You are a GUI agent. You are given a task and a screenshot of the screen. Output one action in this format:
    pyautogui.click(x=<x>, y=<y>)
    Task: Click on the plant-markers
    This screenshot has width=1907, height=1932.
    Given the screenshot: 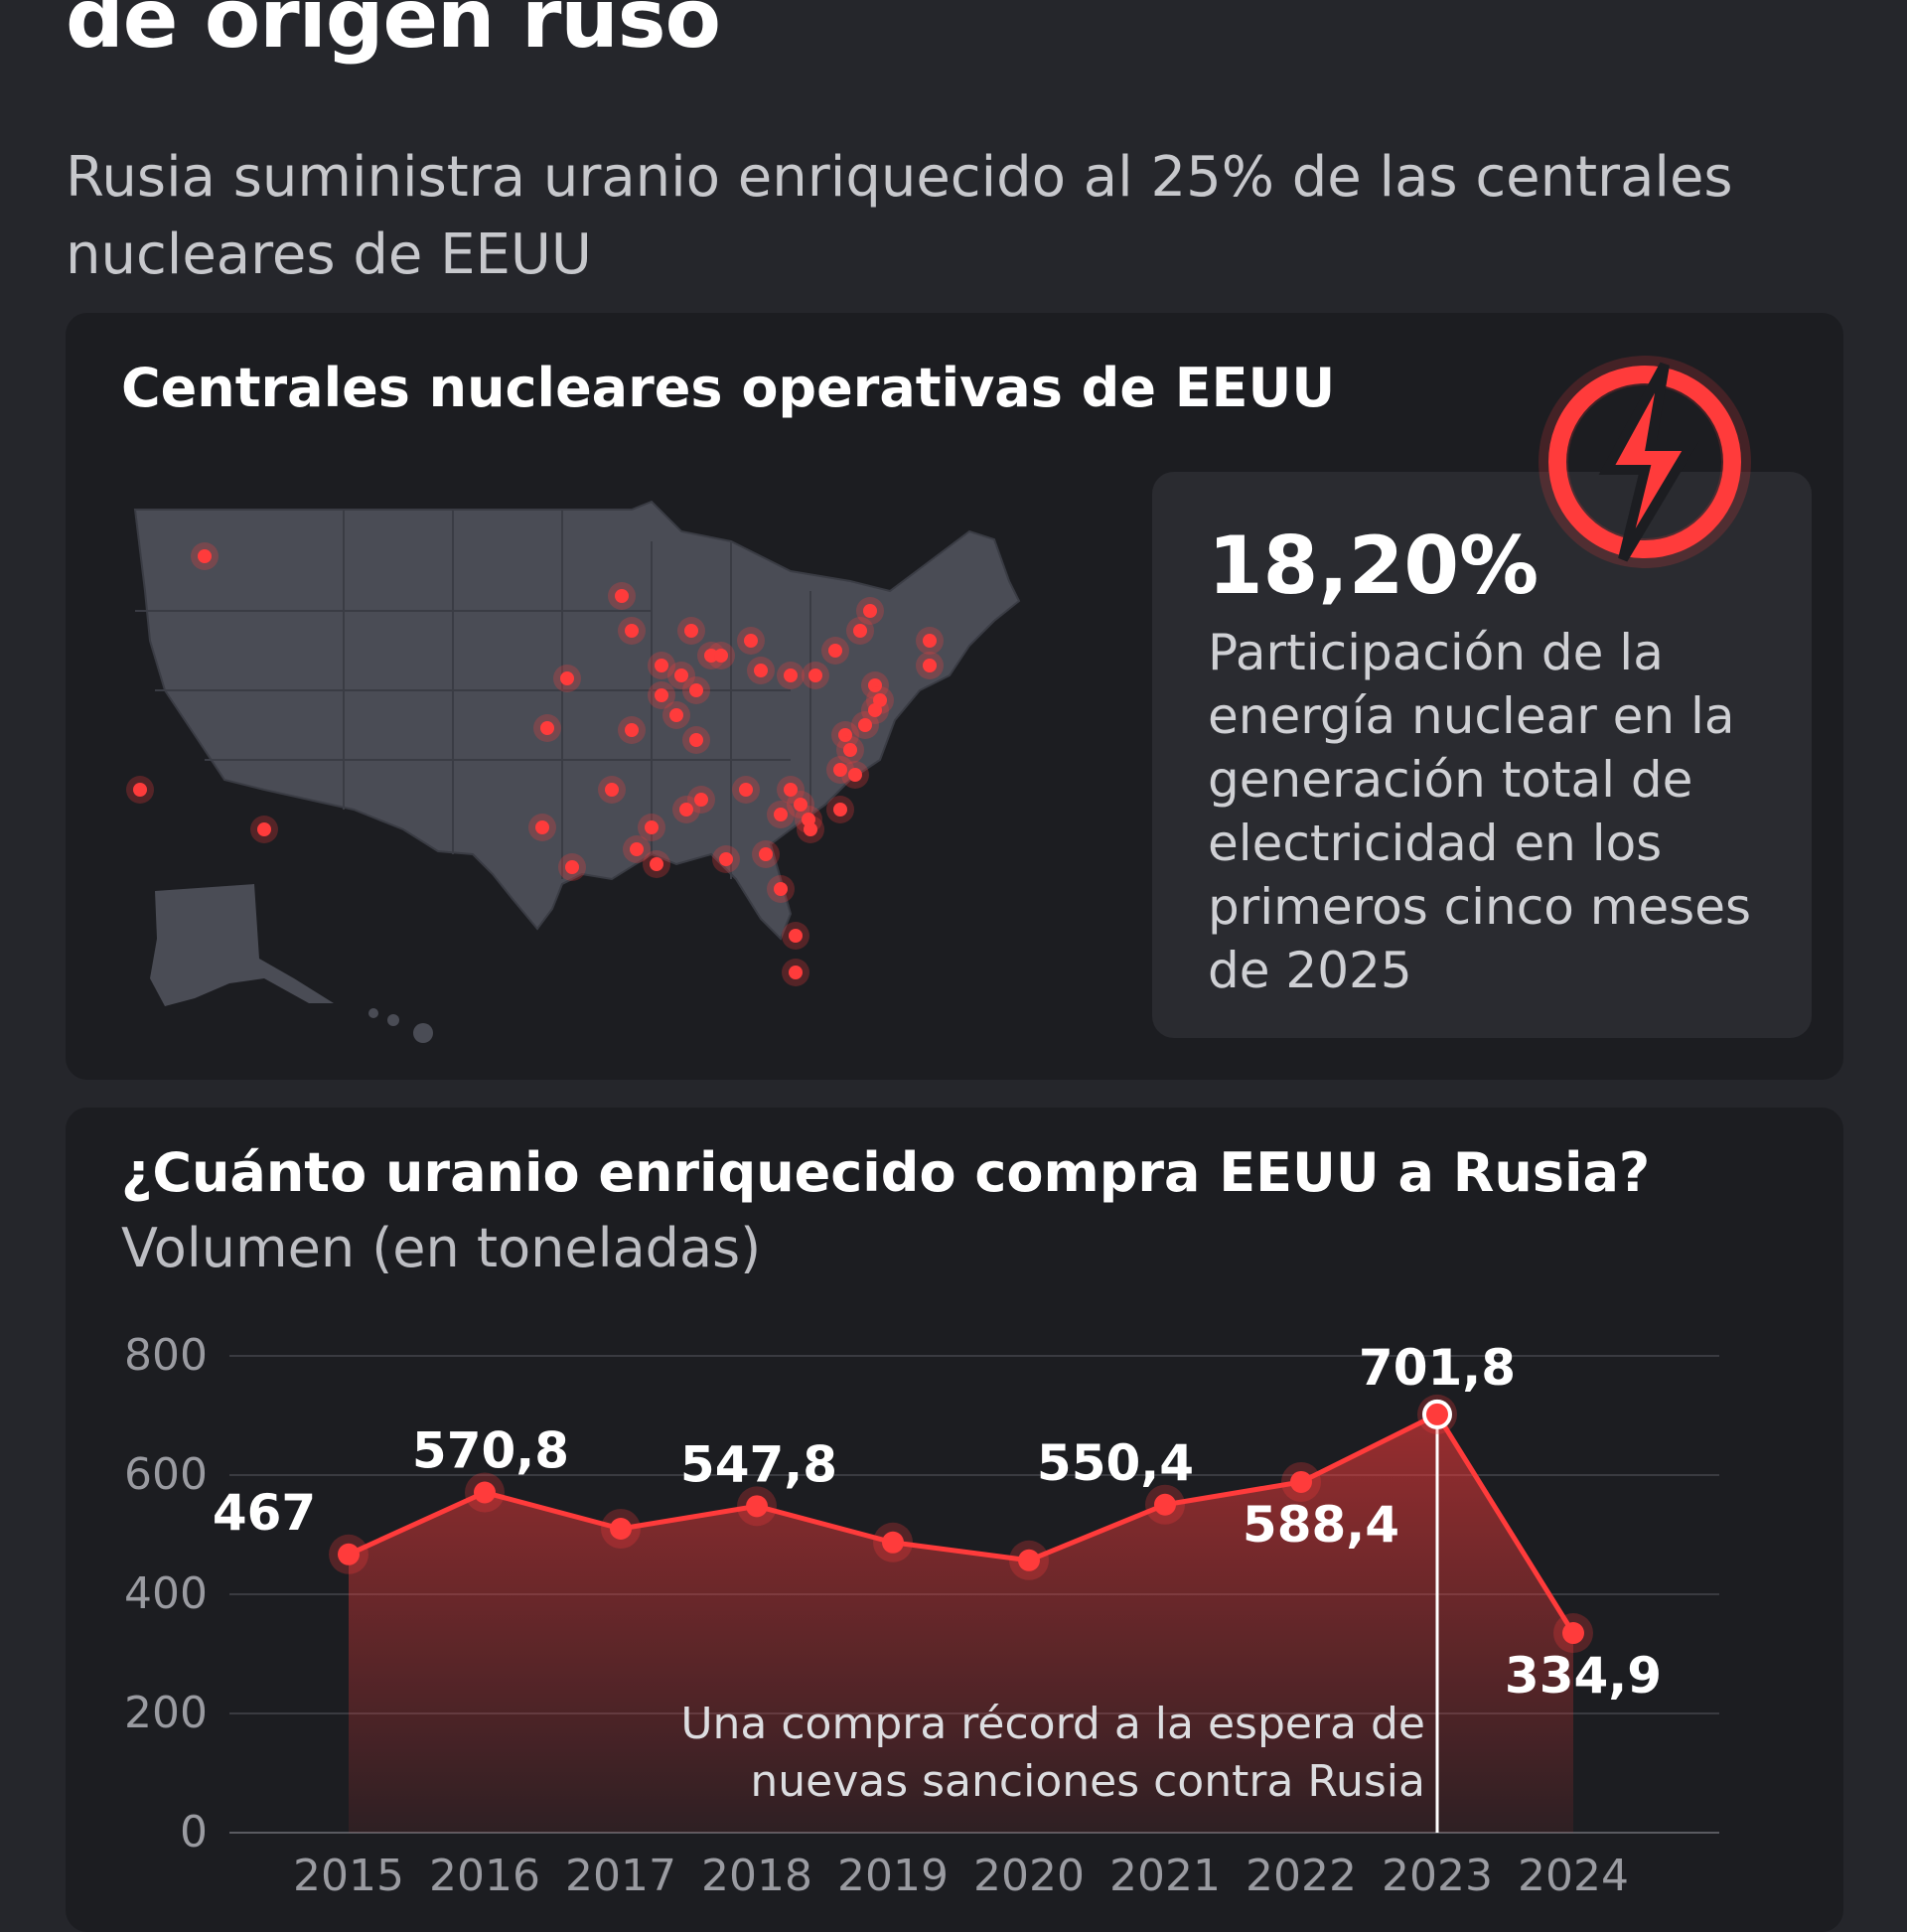 What is the action you would take?
    pyautogui.click(x=535, y=764)
    